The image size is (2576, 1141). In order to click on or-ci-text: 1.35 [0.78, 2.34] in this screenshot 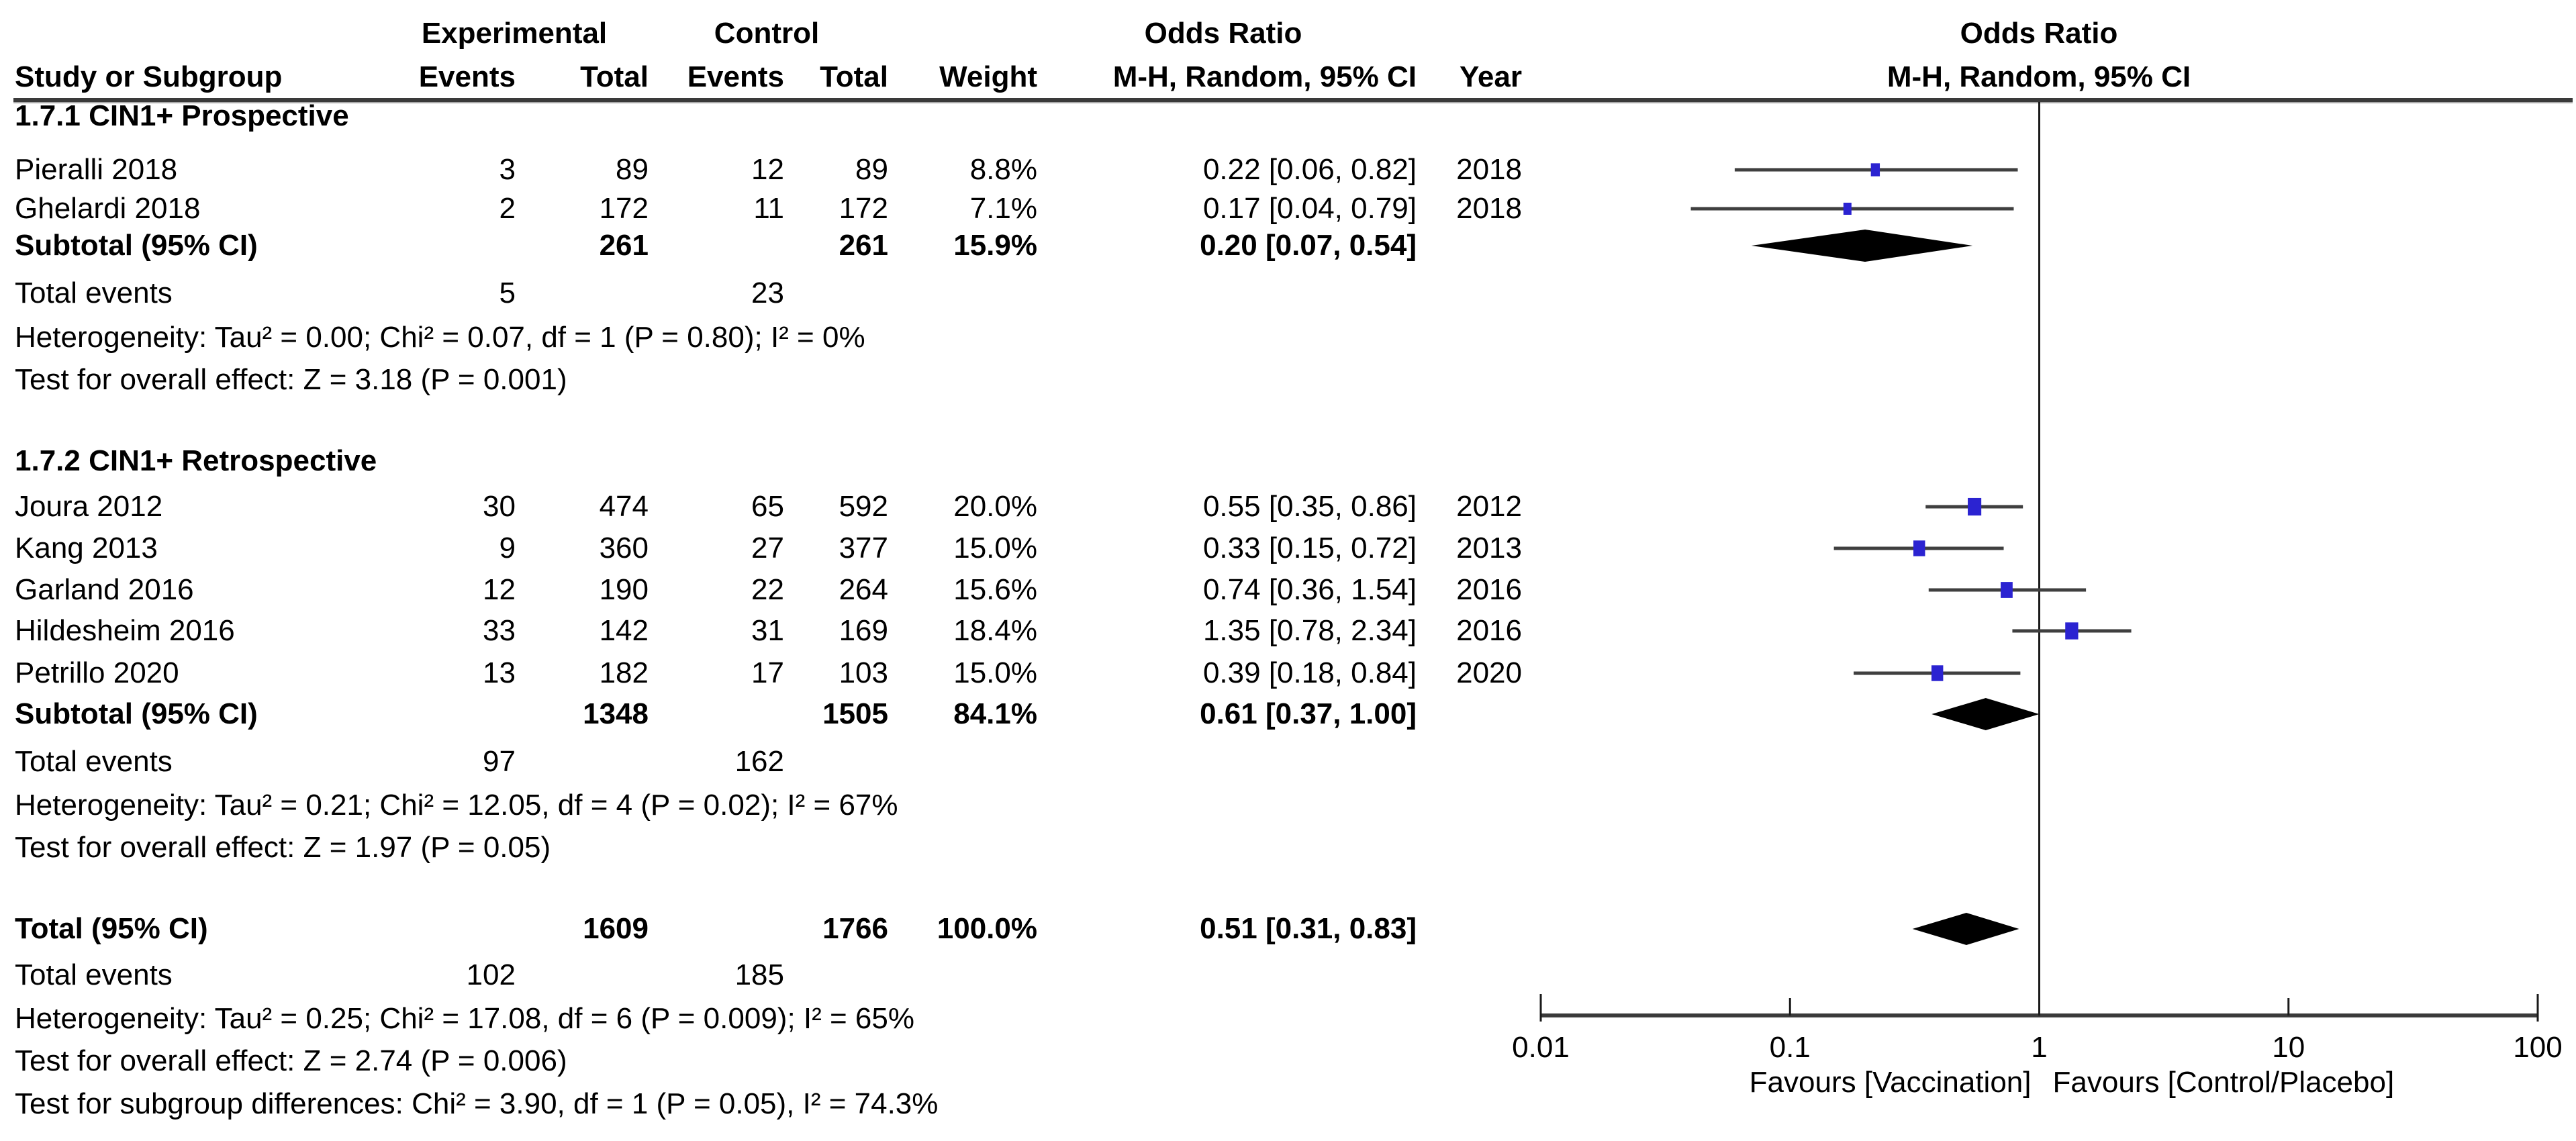, I will do `click(1309, 630)`.